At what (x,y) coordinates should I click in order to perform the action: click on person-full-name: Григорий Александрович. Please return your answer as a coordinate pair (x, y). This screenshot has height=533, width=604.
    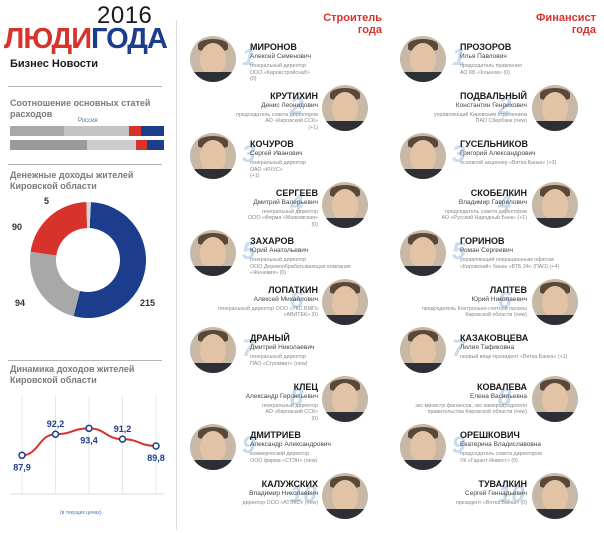
    Looking at the image, I should click on (498, 153).